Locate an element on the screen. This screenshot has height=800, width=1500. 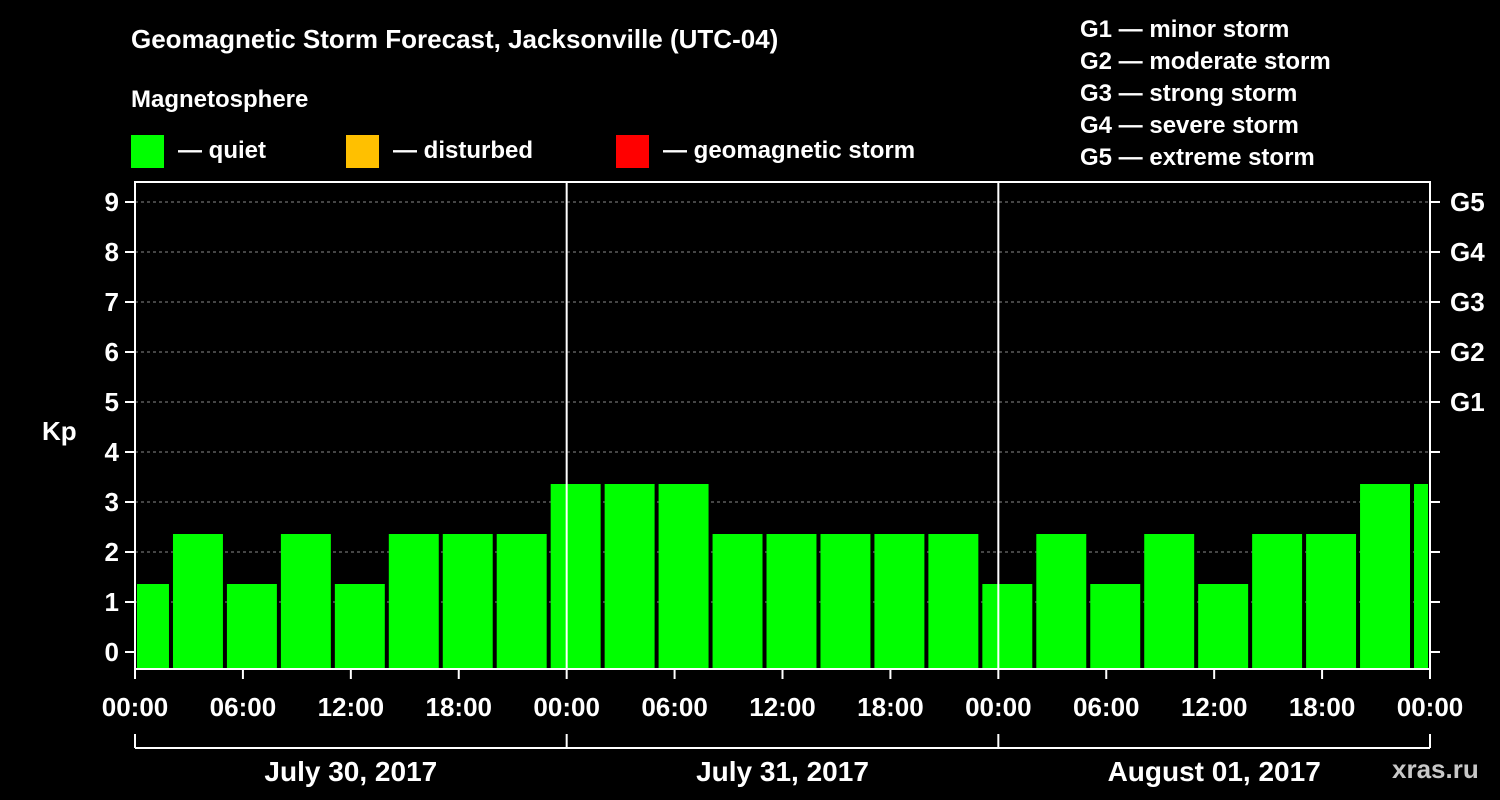
day-label-0: July 30, 2017 is located at coordinates (350, 771).